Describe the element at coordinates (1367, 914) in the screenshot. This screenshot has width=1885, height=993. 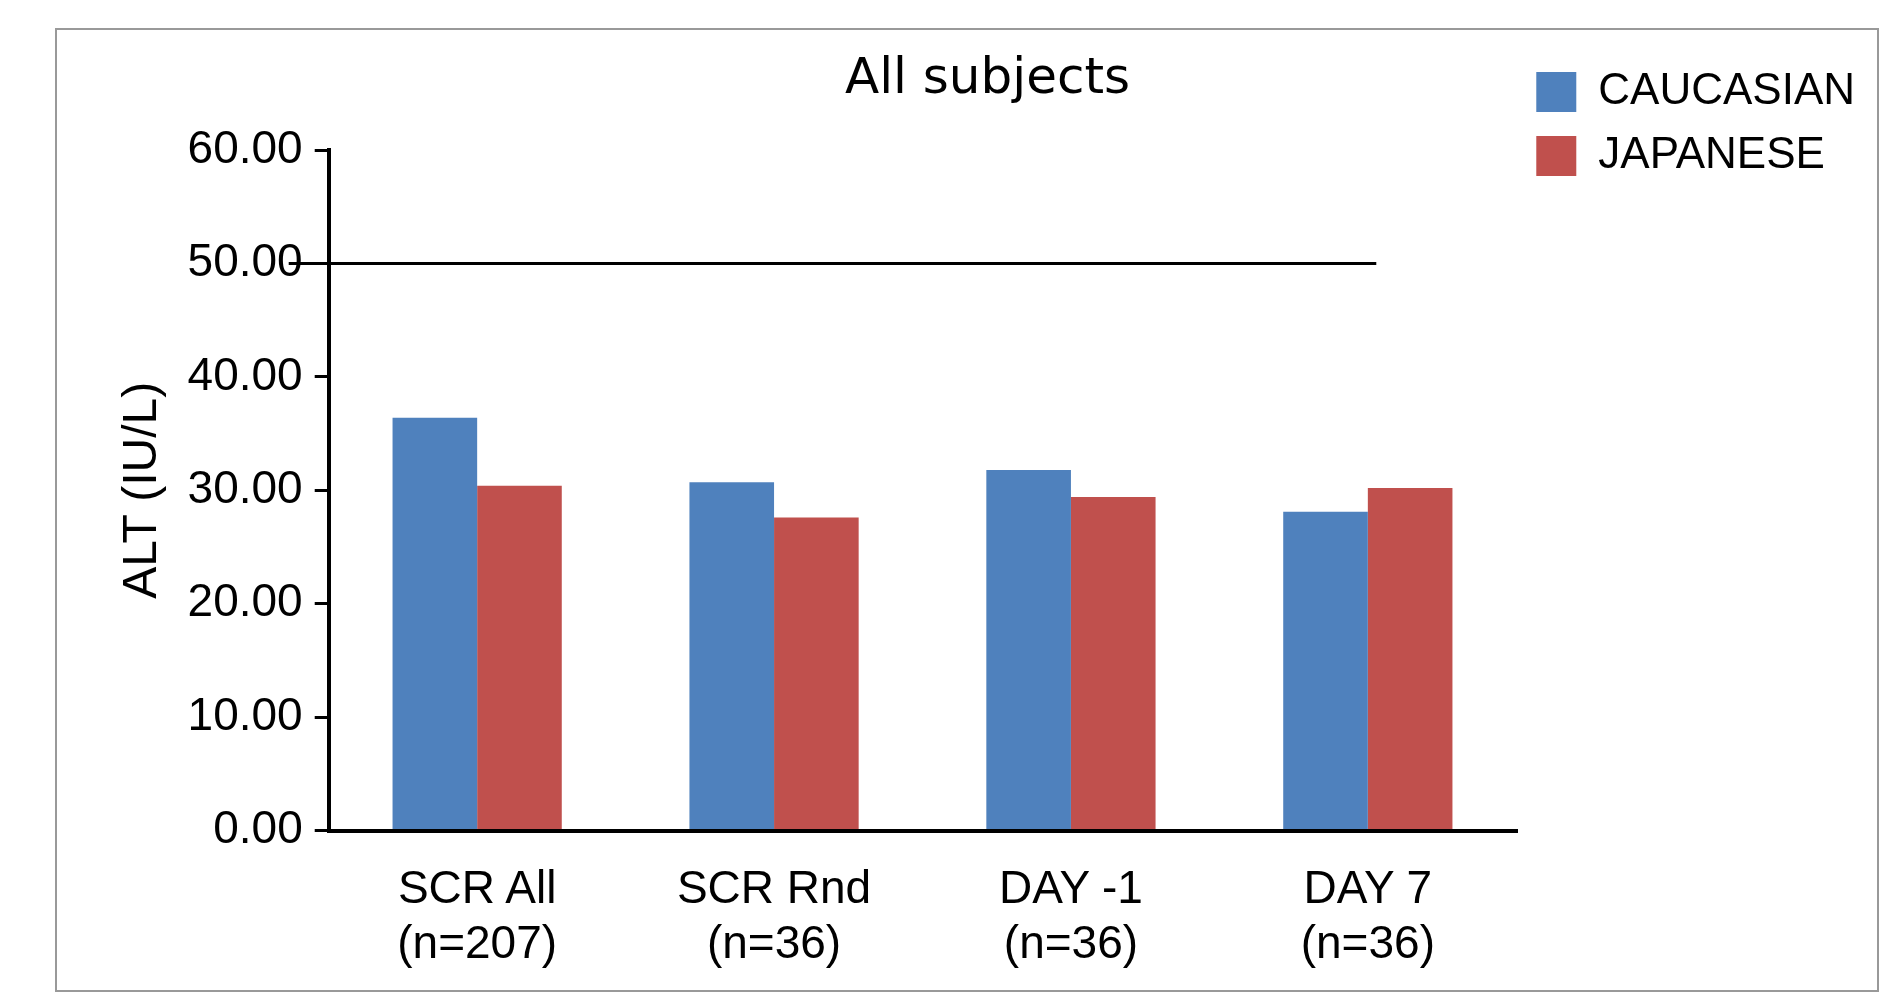
I see `x-tick-label: DAY 7 (n=36)` at that location.